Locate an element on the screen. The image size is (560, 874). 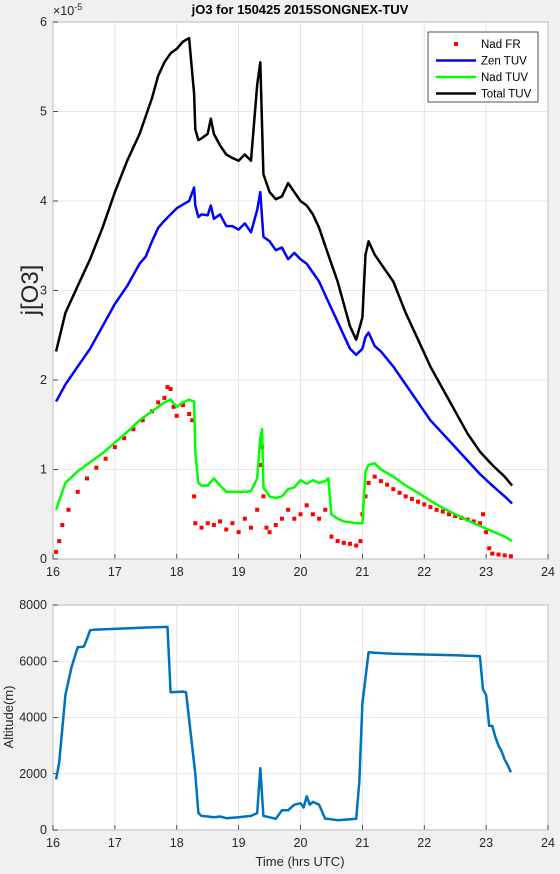
top-chart-title: jO3 for 150425 2015SONGNEX-TUV is located at coordinates (300, 9).